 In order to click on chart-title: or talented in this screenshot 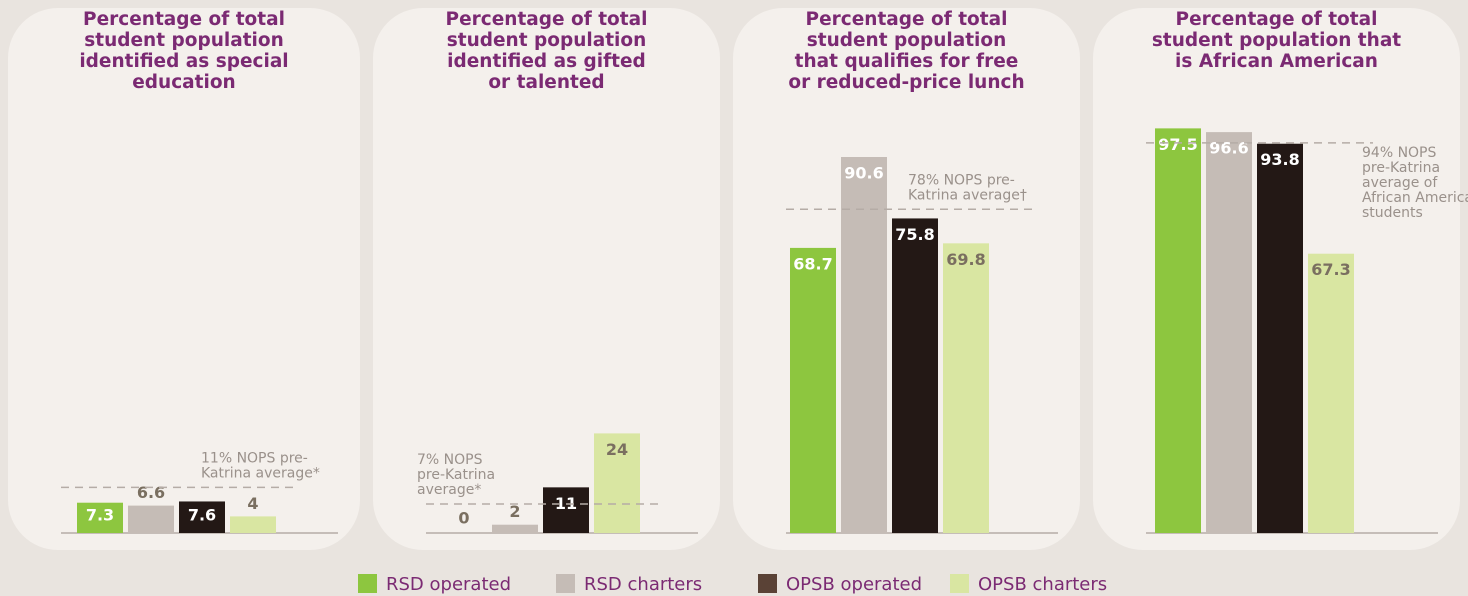, I will do `click(546, 82)`.